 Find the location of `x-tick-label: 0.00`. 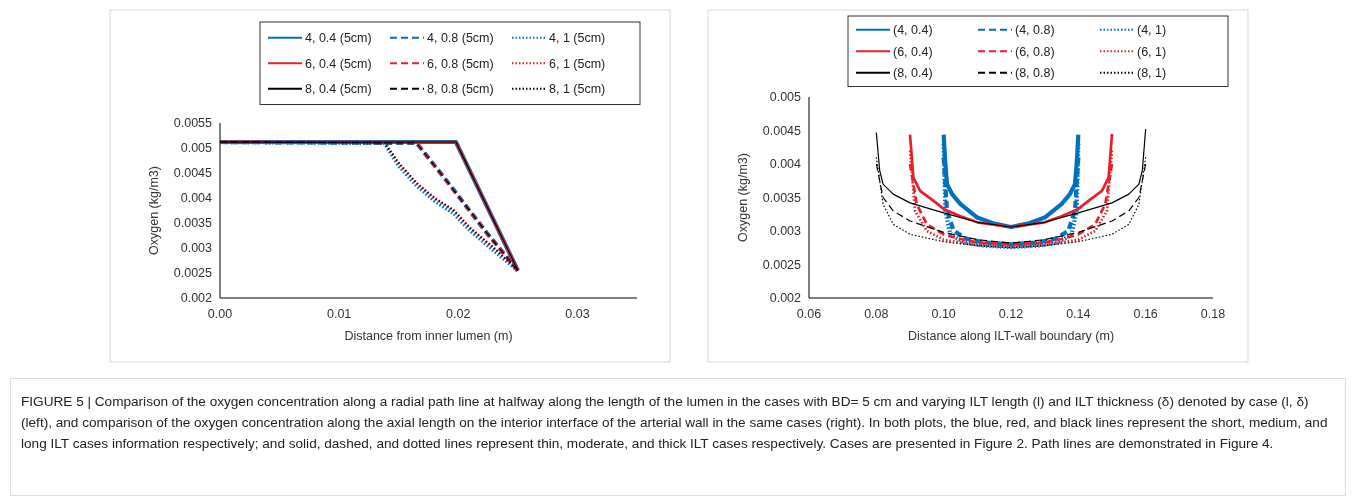

x-tick-label: 0.00 is located at coordinates (220, 314).